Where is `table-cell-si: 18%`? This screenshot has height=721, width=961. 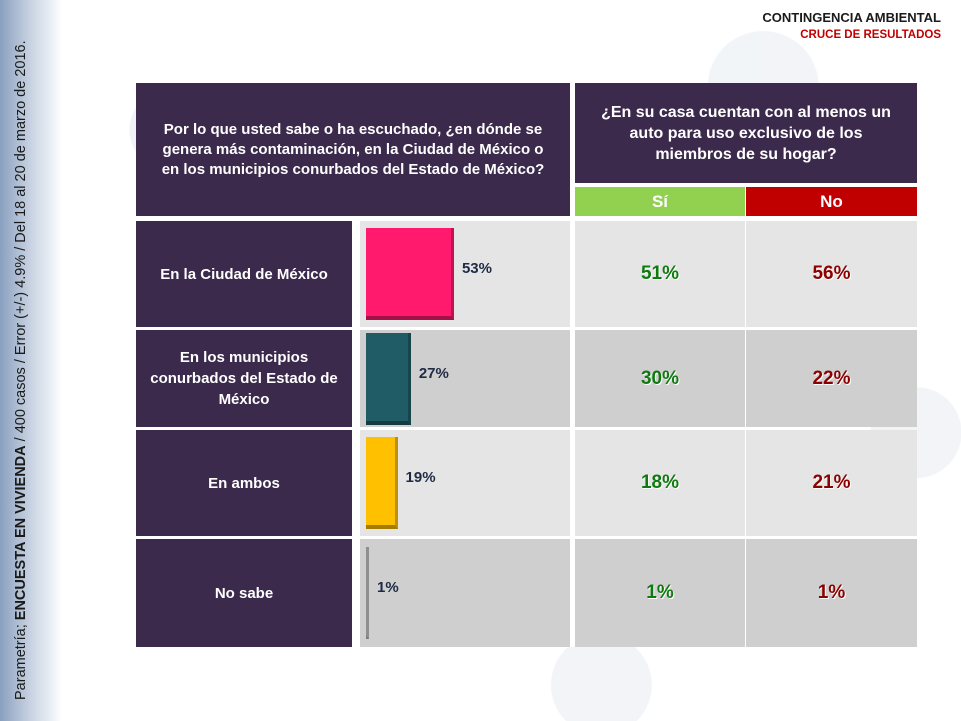 table-cell-si: 18% is located at coordinates (660, 482).